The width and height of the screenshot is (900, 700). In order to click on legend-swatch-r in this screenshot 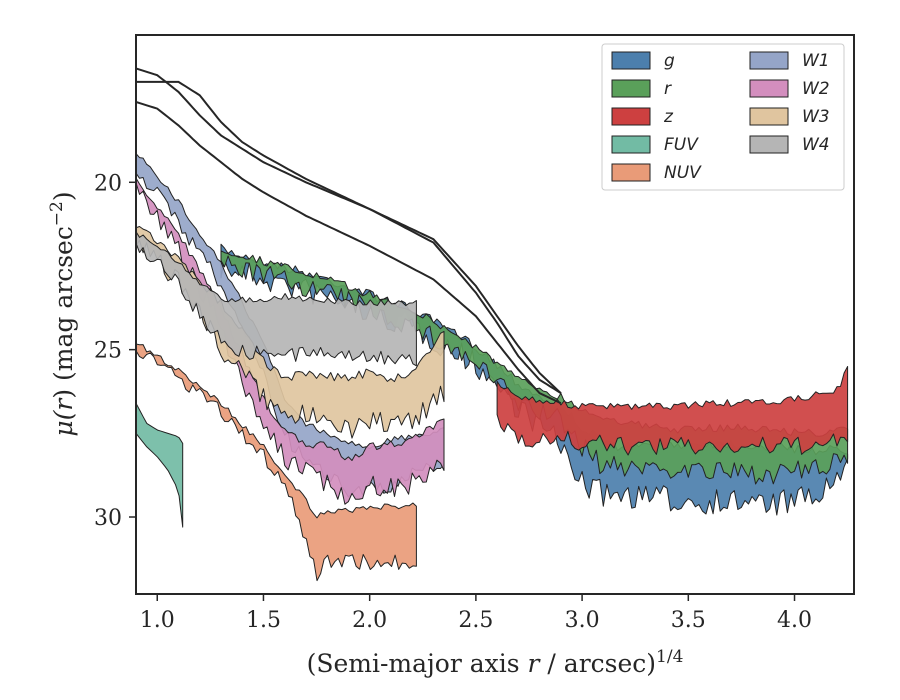, I will do `click(631, 88)`.